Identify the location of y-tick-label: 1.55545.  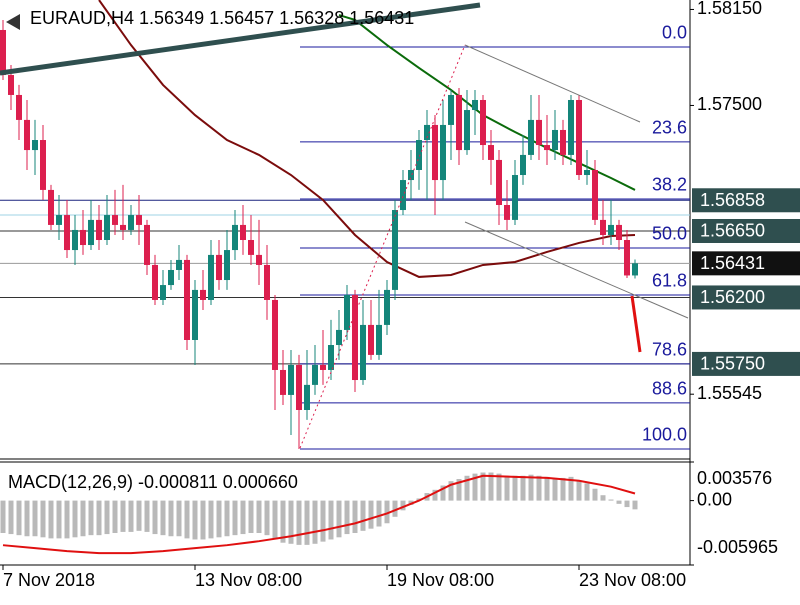
(729, 393).